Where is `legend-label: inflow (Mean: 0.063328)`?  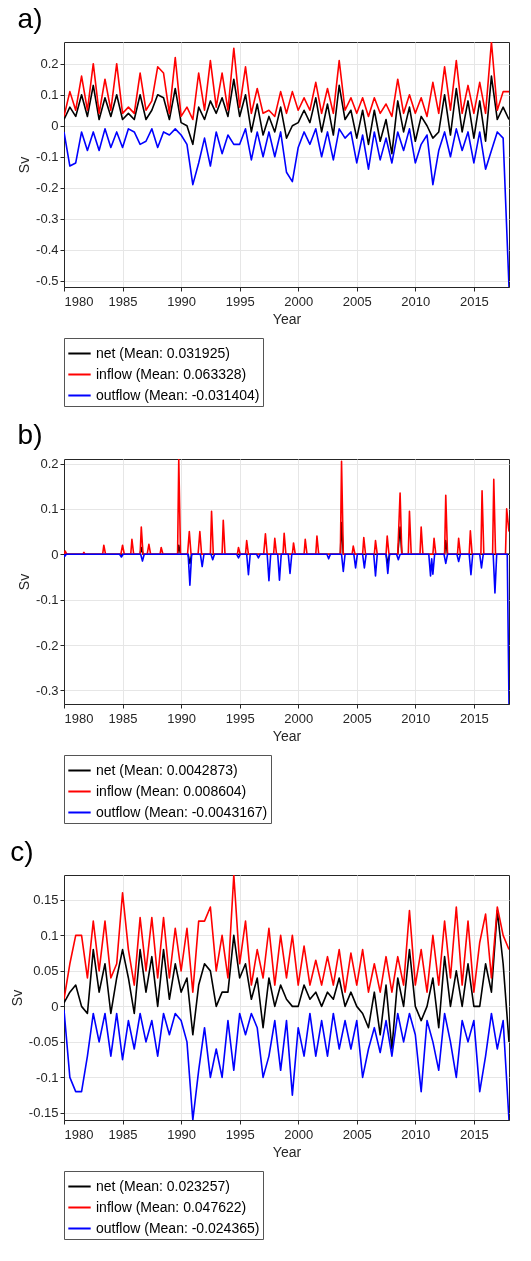 legend-label: inflow (Mean: 0.063328) is located at coordinates (171, 373).